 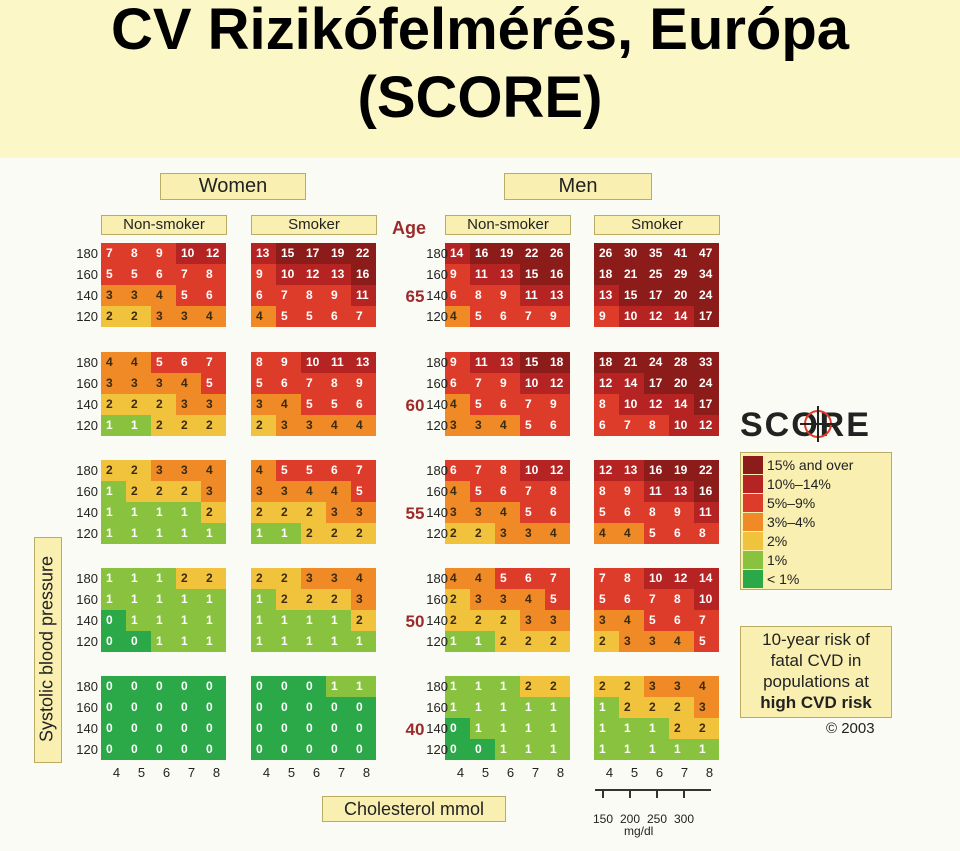 I want to click on risk-cell: 19, so click(x=507, y=253).